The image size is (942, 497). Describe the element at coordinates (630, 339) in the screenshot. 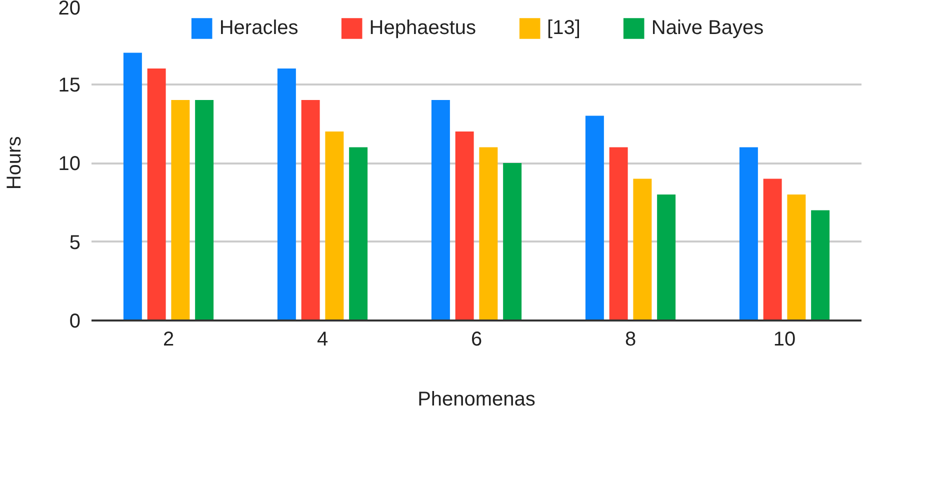

I see `x-tick-label: 8` at that location.